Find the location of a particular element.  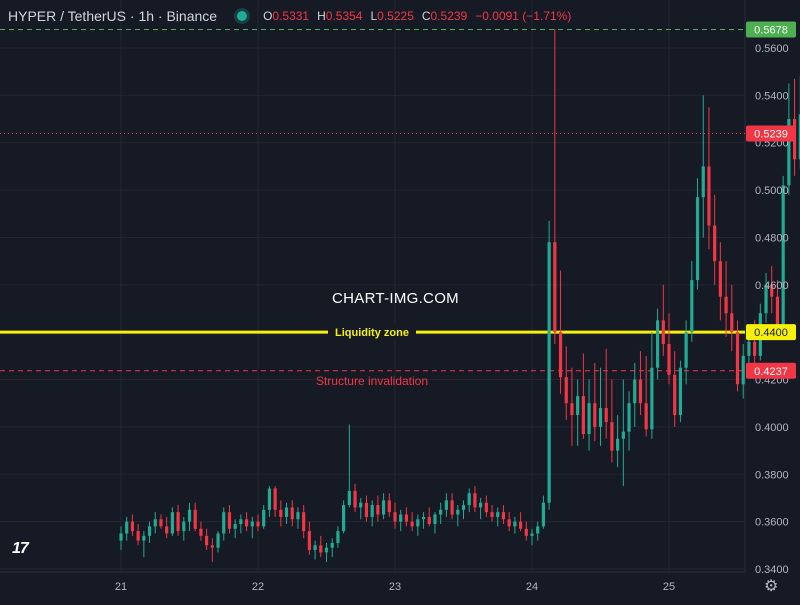

liquidity-price-label: 0.4400 is located at coordinates (771, 333).